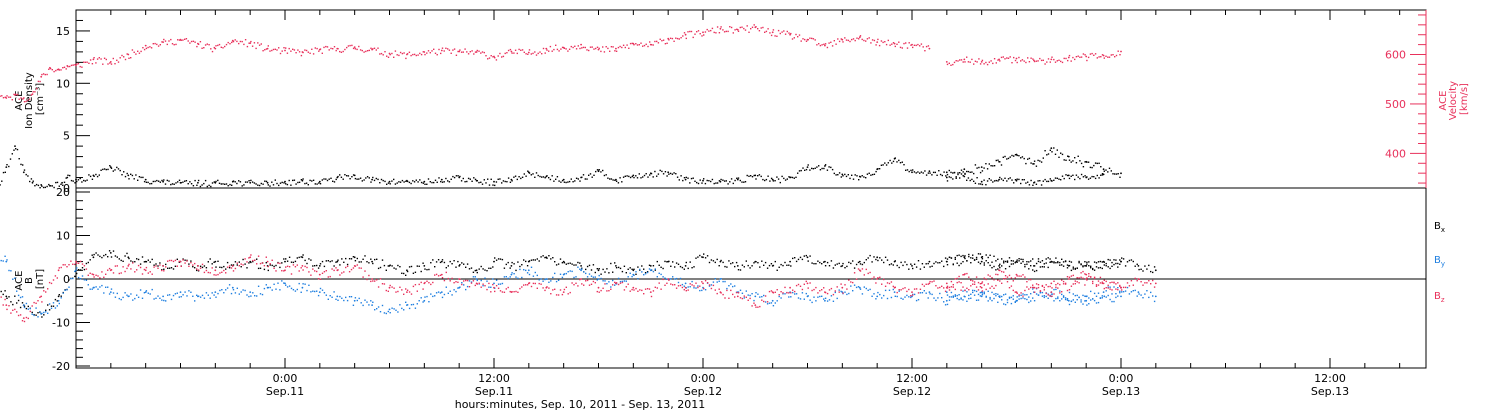  Describe the element at coordinates (981, 287) in the screenshot. I see `b-bz-late-dot-point` at that location.